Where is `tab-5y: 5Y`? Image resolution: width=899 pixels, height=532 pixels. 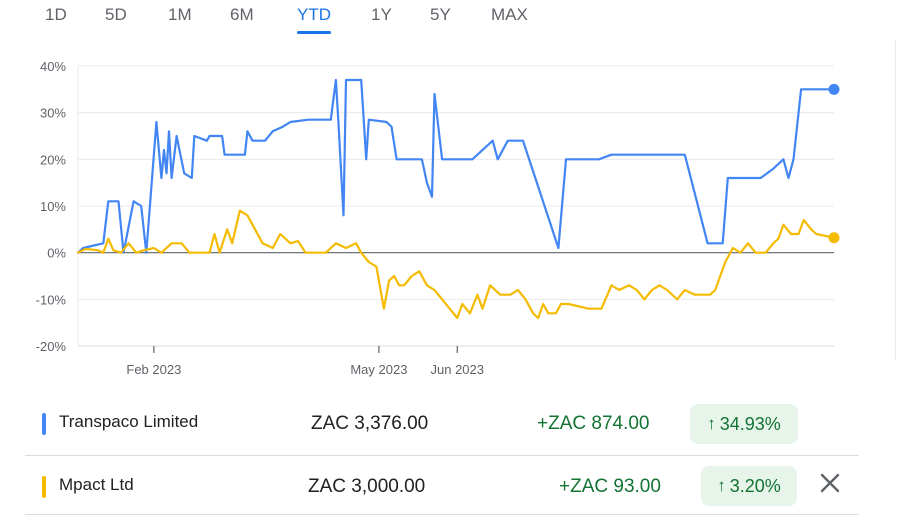 tab-5y: 5Y is located at coordinates (440, 14).